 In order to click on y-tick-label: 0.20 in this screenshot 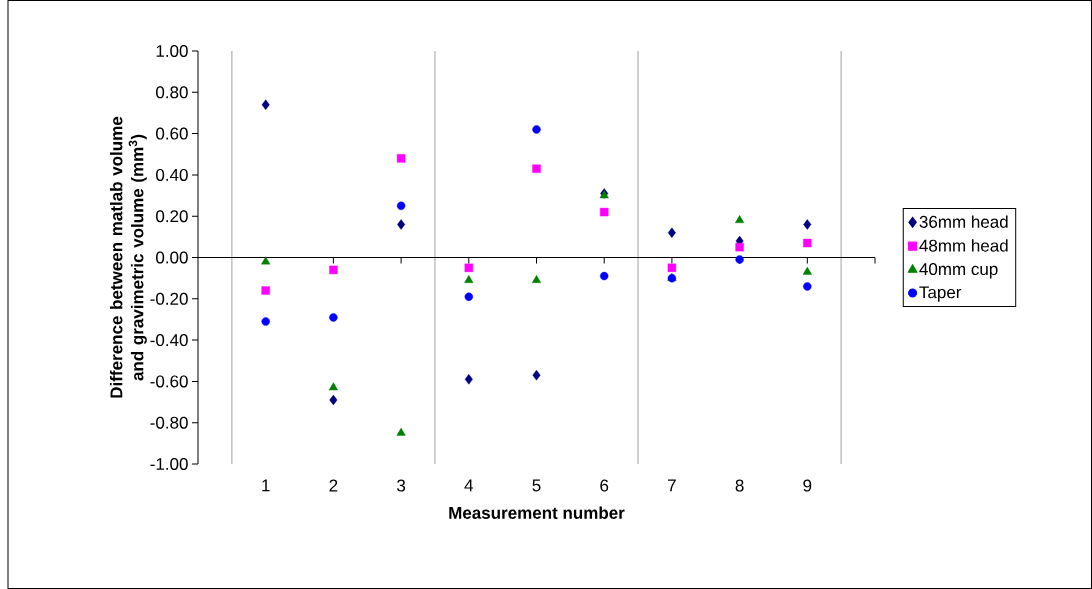, I will do `click(172, 216)`.